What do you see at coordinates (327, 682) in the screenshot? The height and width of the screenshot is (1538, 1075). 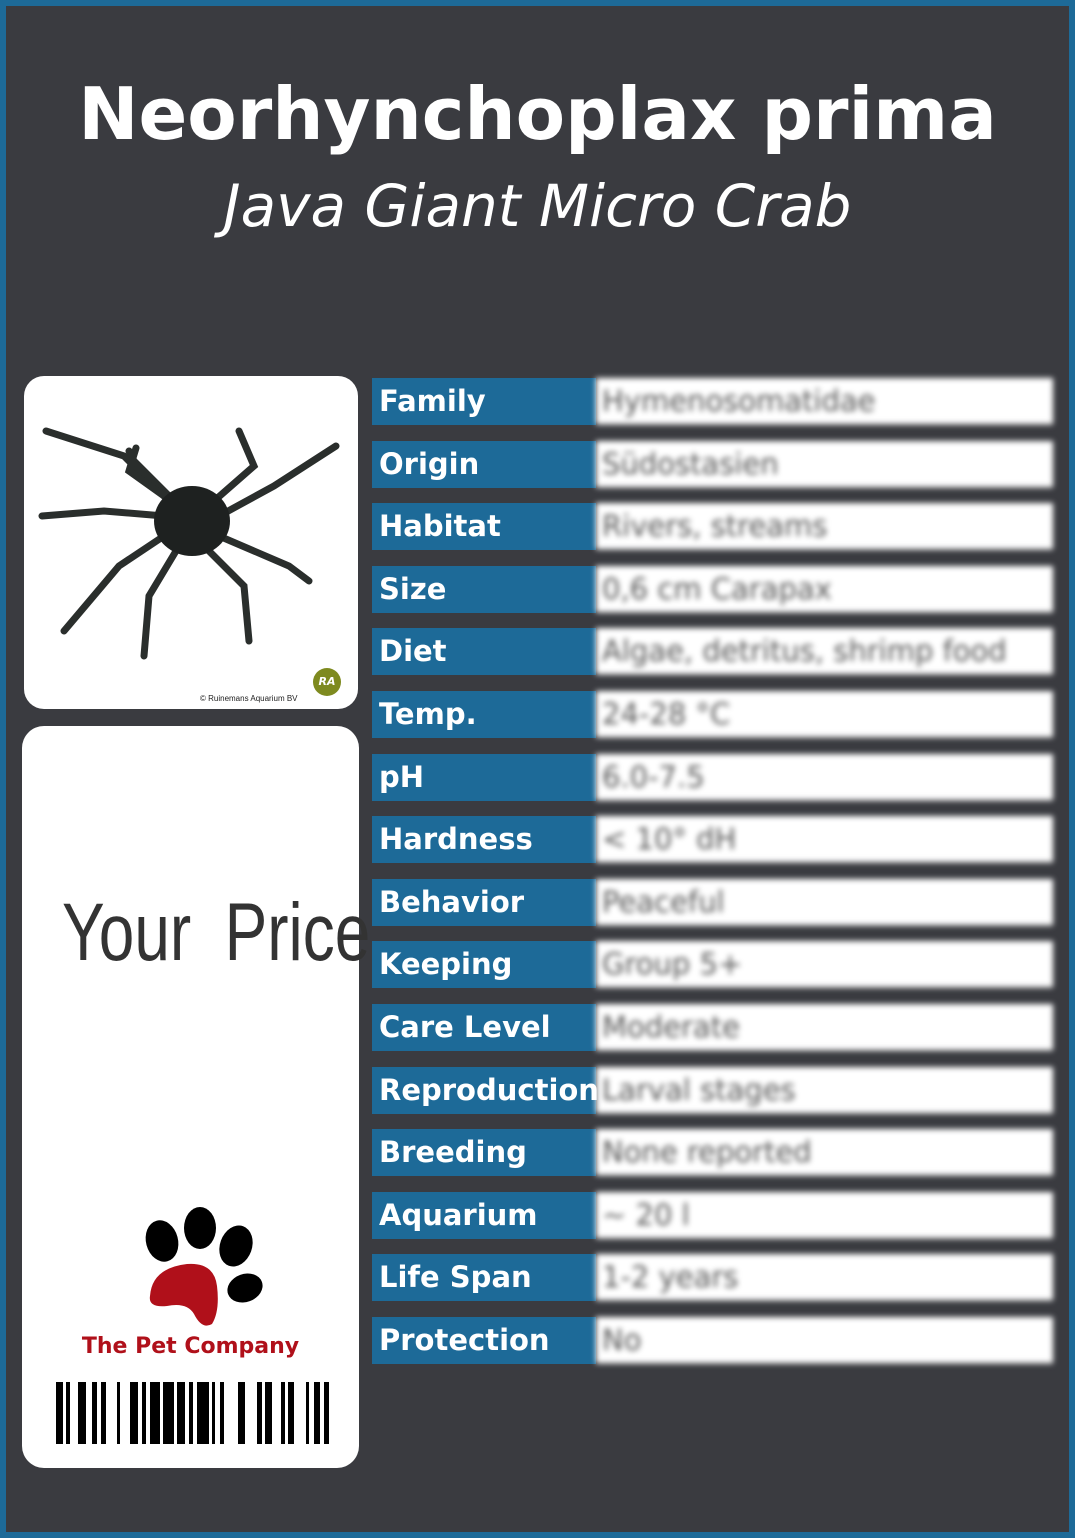 I see `ruinemans-logo: RA` at bounding box center [327, 682].